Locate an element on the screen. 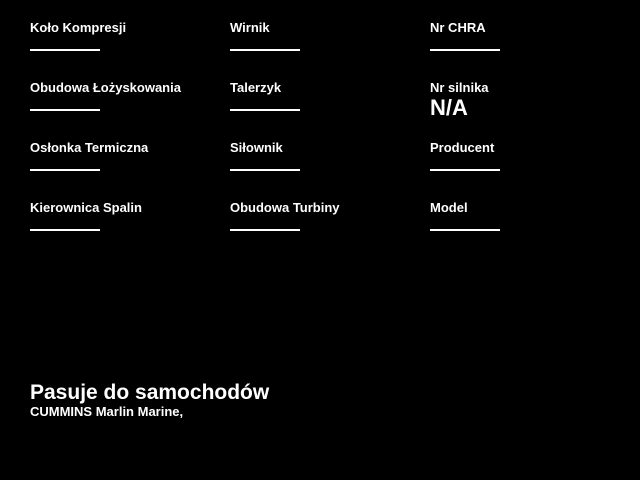 The image size is (640, 480). spec-field-label: Producent is located at coordinates (462, 147).